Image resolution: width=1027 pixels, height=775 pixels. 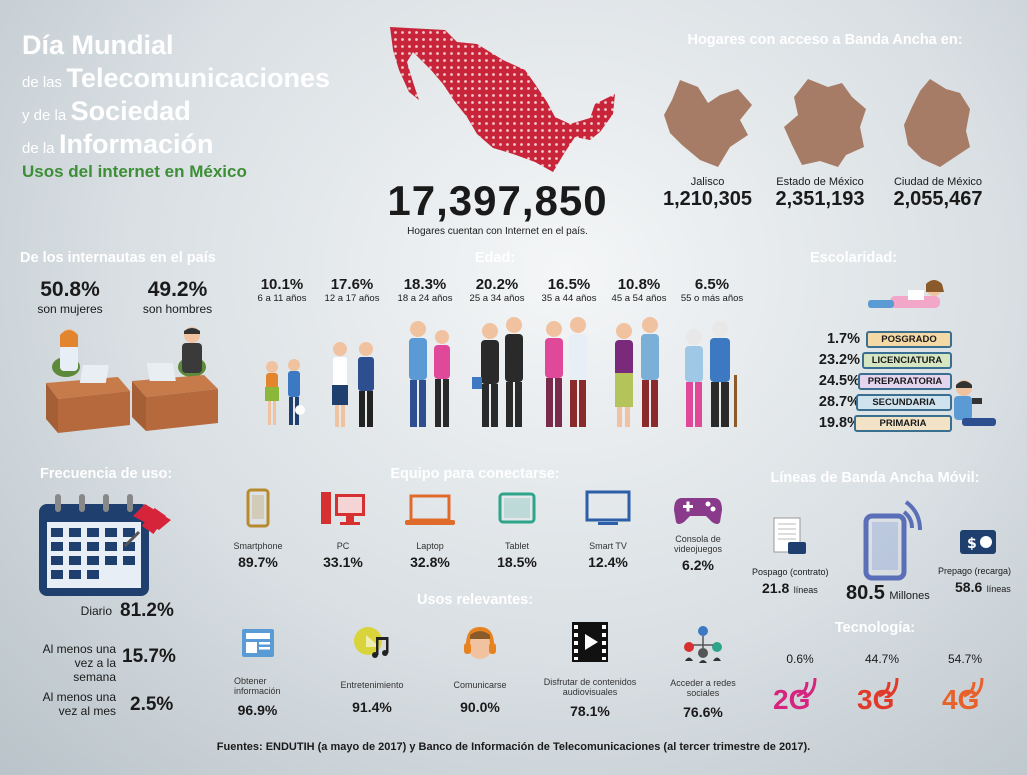 I want to click on jalisco-map-icon, so click(x=708, y=123).